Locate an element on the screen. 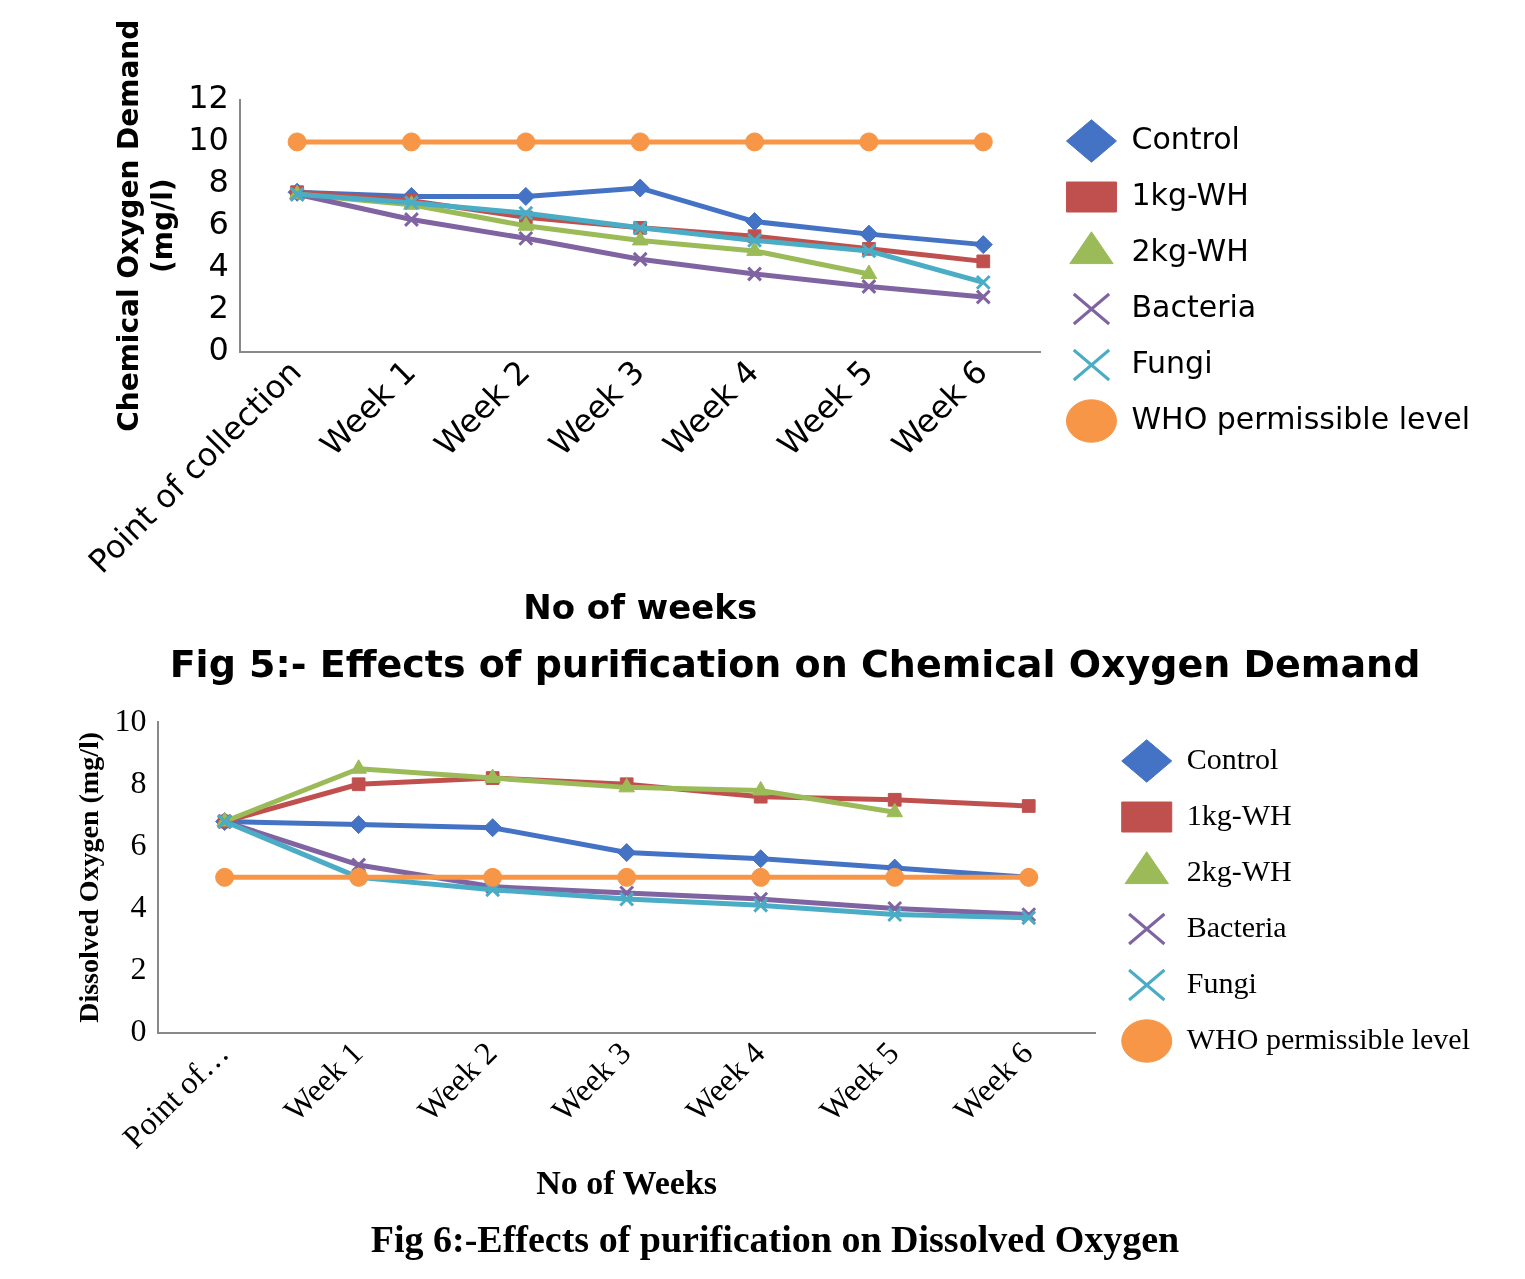 The width and height of the screenshot is (1525, 1279). text: Fig 6:-Effects of purification on Dissolved Oxygen is located at coordinates (775, 1239).